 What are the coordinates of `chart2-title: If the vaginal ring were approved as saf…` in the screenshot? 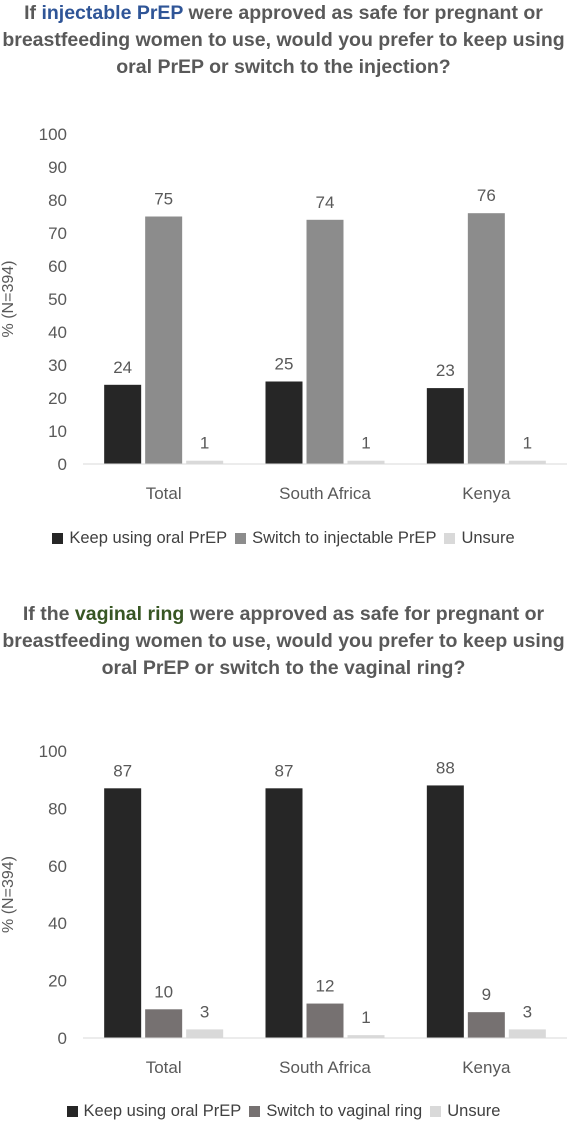 It's located at (283, 641).